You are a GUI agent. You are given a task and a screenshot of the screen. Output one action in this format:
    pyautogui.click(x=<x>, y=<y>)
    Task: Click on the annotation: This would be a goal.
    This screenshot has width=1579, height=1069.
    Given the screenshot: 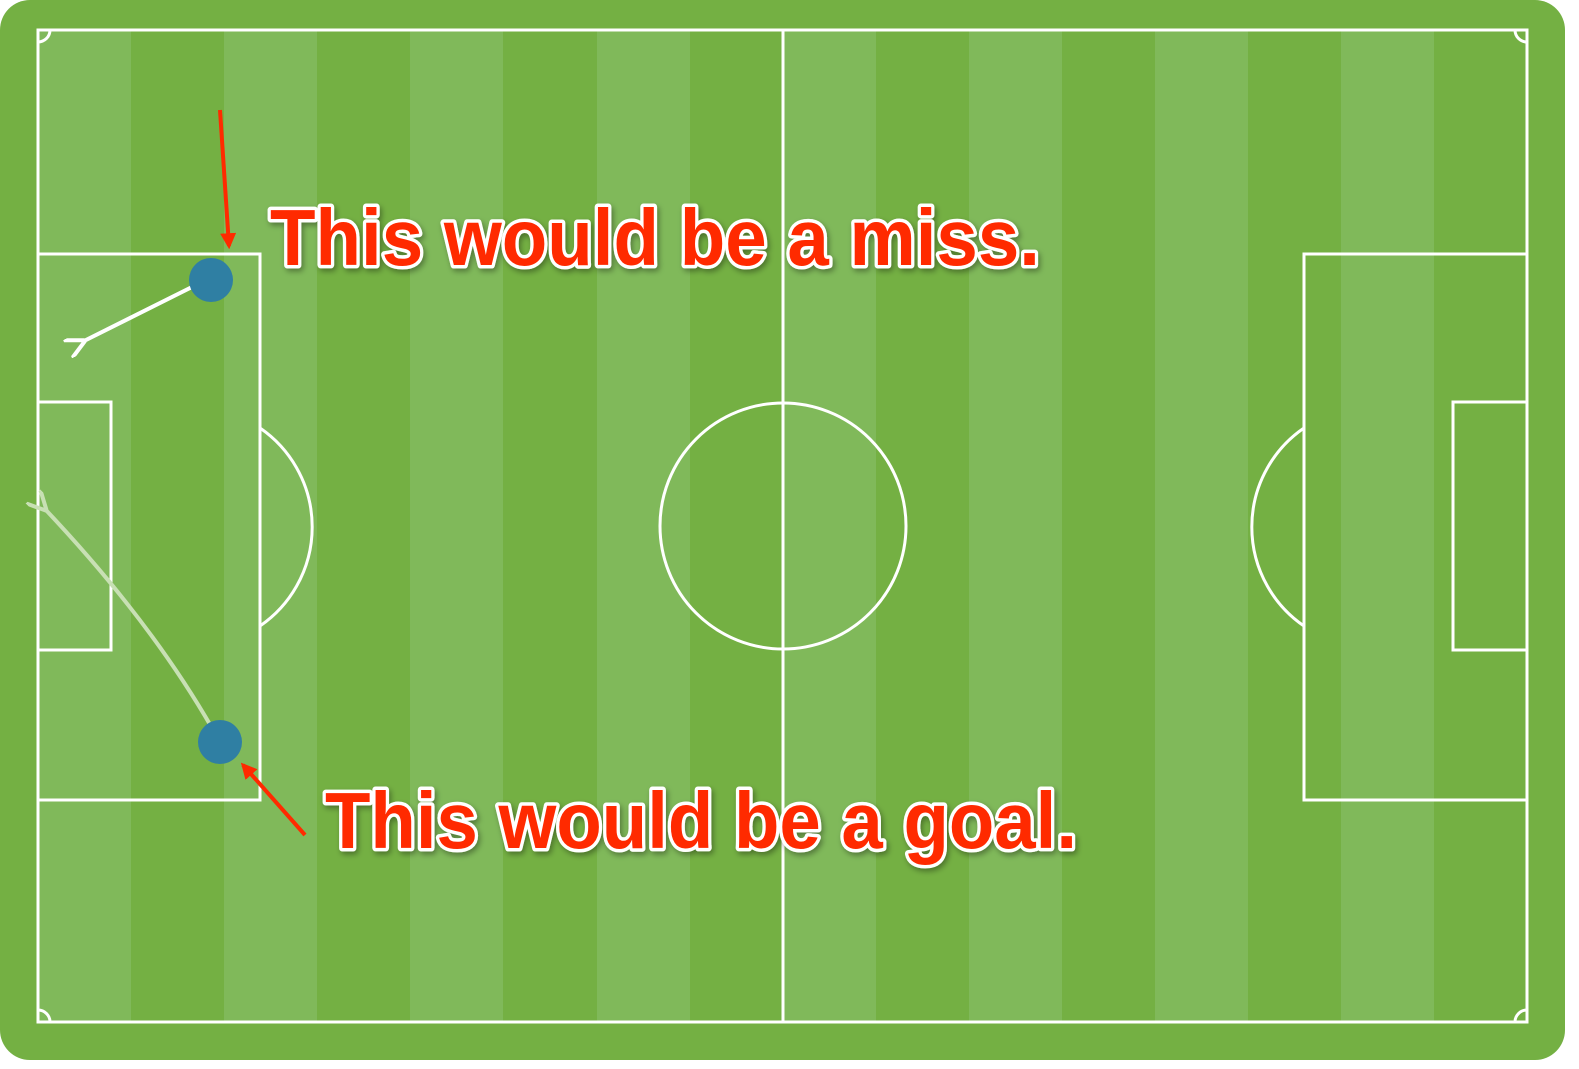 What is the action you would take?
    pyautogui.click(x=701, y=820)
    